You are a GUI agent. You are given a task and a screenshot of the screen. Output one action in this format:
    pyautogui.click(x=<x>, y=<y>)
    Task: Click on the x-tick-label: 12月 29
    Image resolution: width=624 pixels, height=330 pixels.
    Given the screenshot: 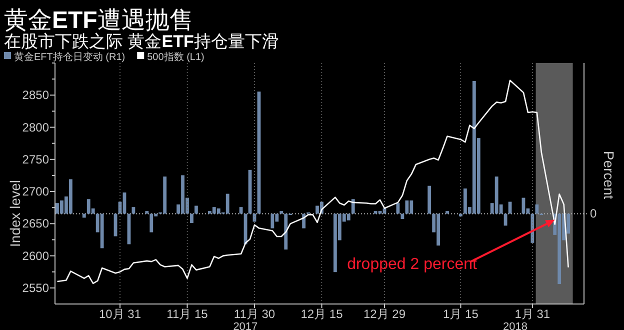 What is the action you would take?
    pyautogui.click(x=384, y=314)
    